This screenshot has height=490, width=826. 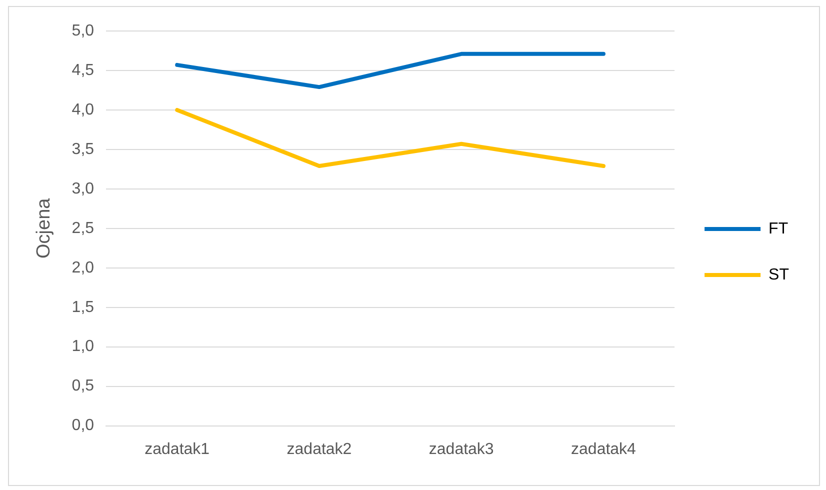 What do you see at coordinates (177, 449) in the screenshot?
I see `x-tick-label: zadatak1` at bounding box center [177, 449].